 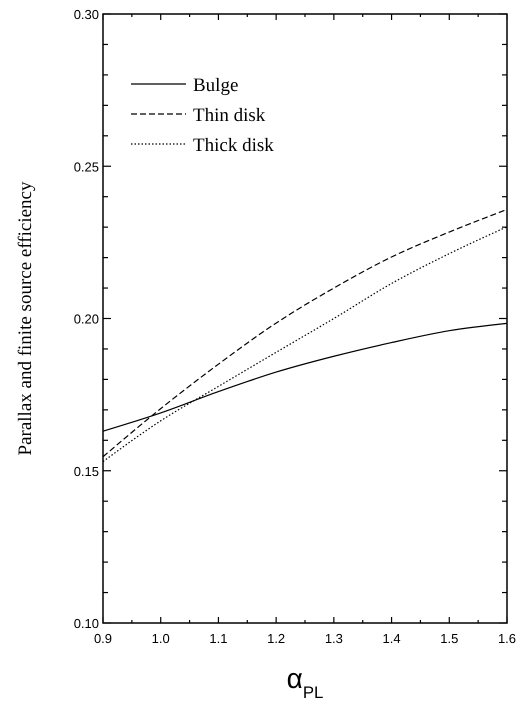 I want to click on x-tick-label: 1.3, so click(x=333, y=638).